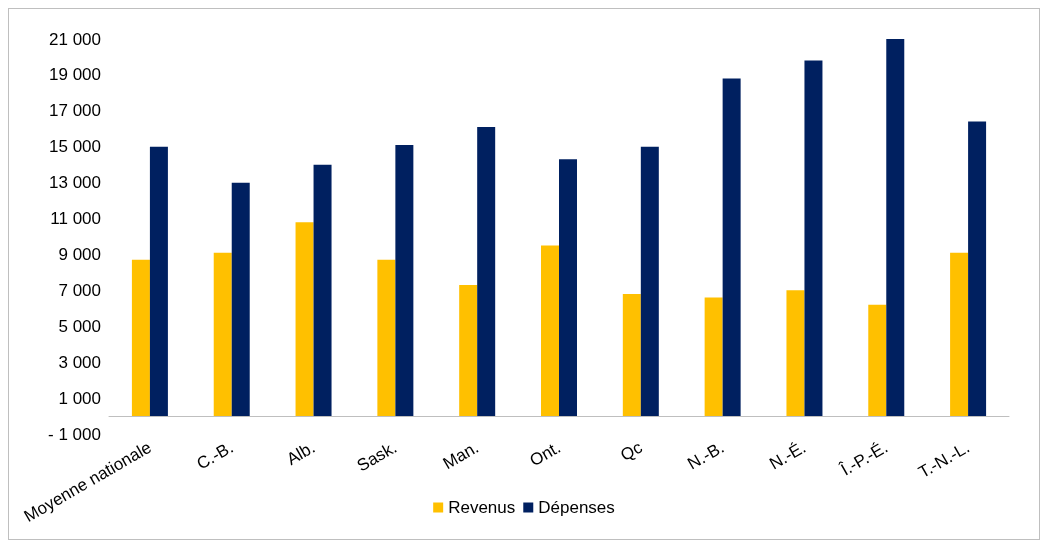 This screenshot has width=1048, height=550. Describe the element at coordinates (301, 453) in the screenshot. I see `x-tick-label: Alb.` at that location.